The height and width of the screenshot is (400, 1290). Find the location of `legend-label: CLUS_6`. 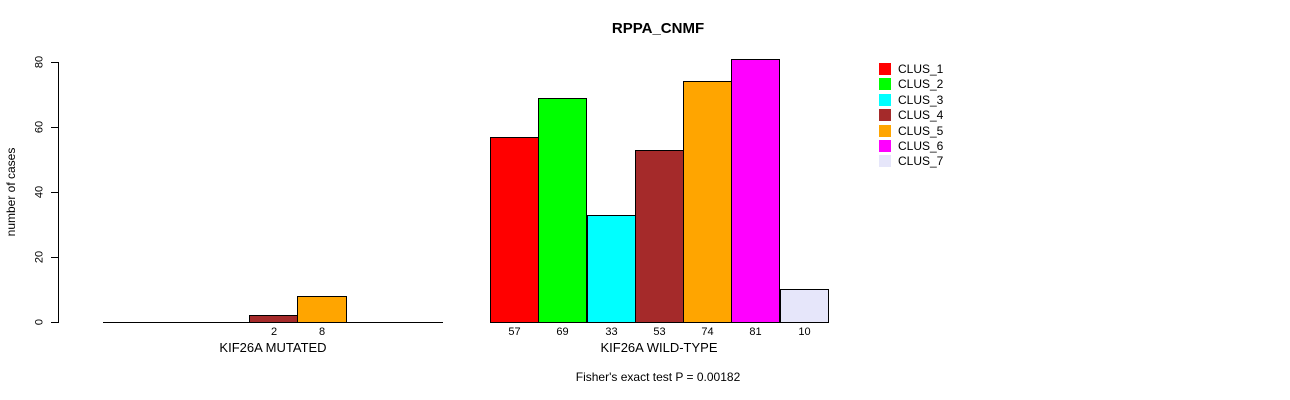

legend-label: CLUS_6 is located at coordinates (921, 145).